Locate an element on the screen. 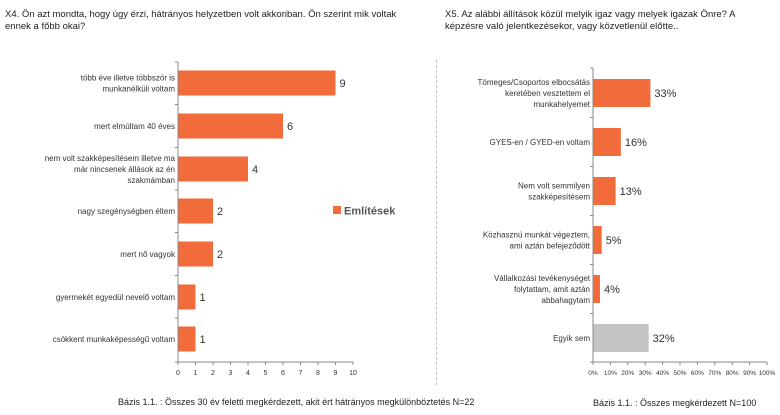 Image resolution: width=780 pixels, height=415 pixels. right-value-label-5: 32% is located at coordinates (664, 339).